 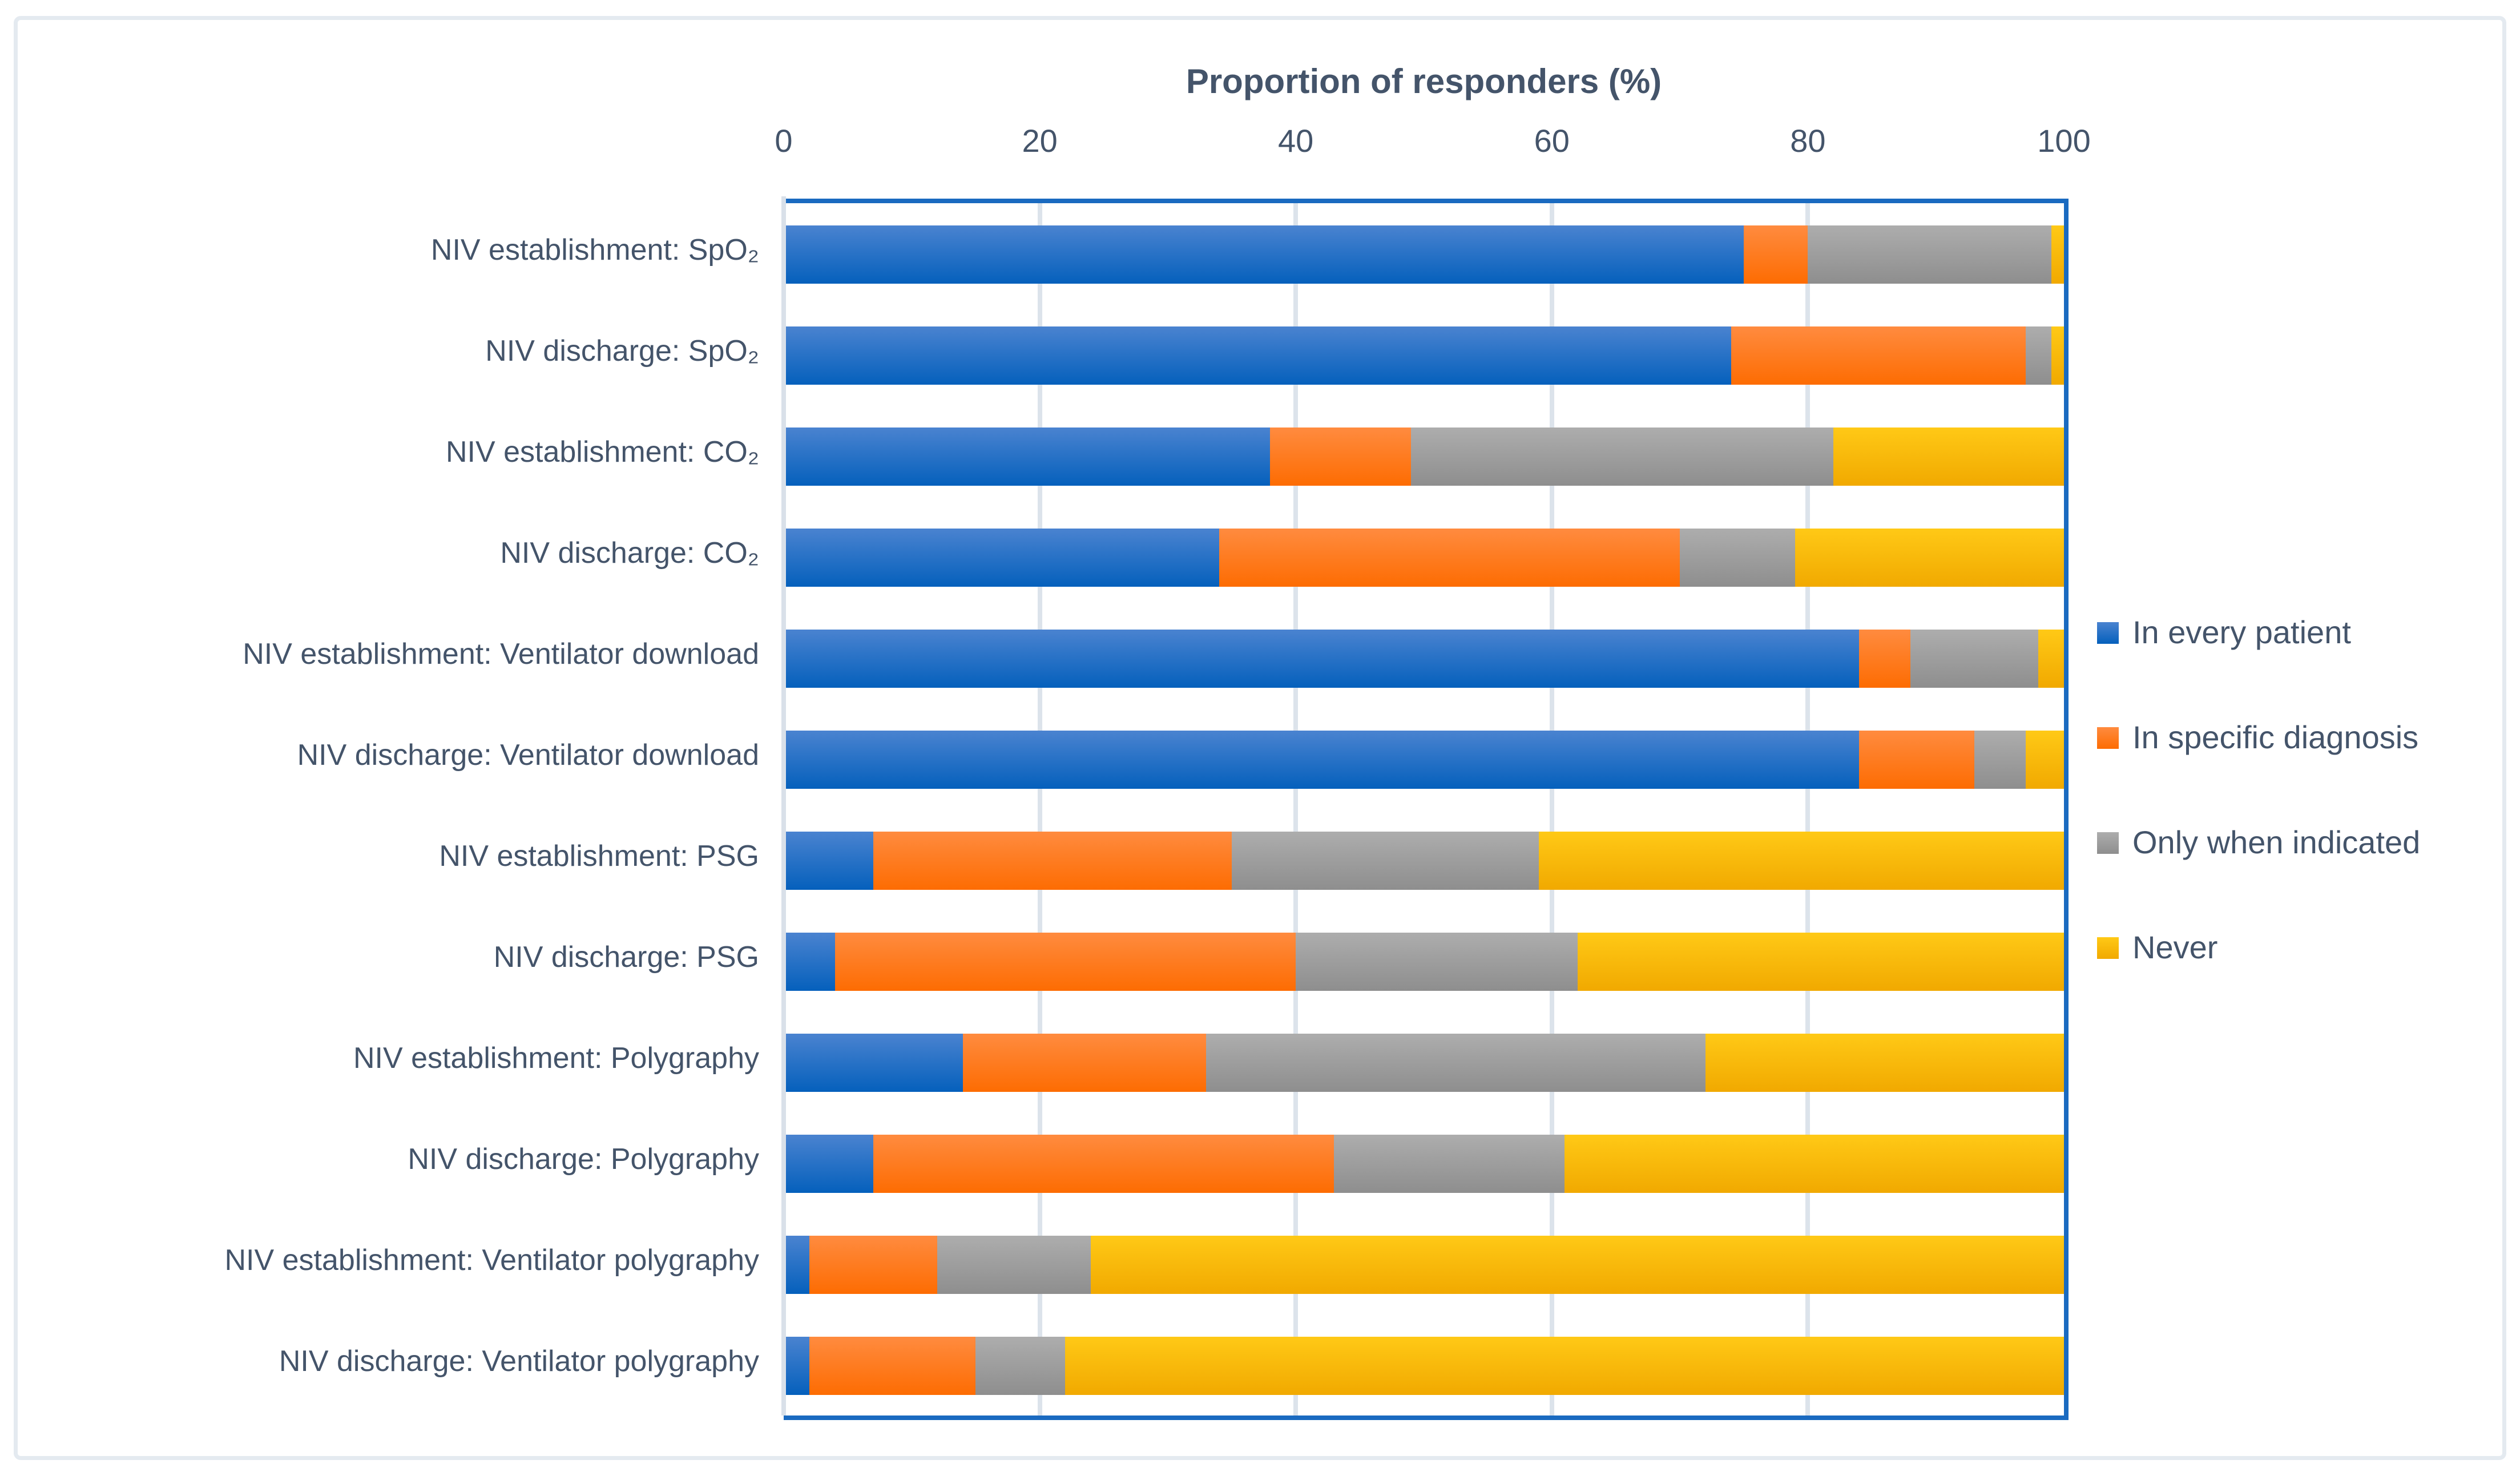 I want to click on x-tick-label: 20, so click(x=1040, y=141).